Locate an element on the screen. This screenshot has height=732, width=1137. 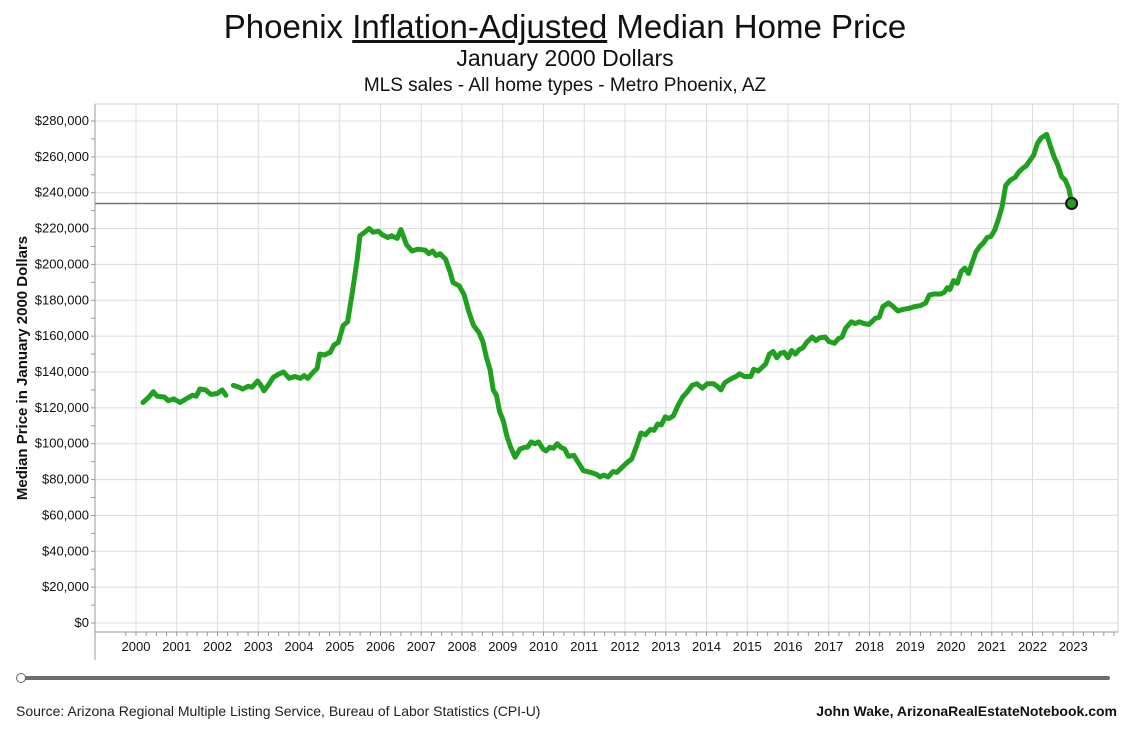
x-tick-label: 2000 is located at coordinates (136, 646).